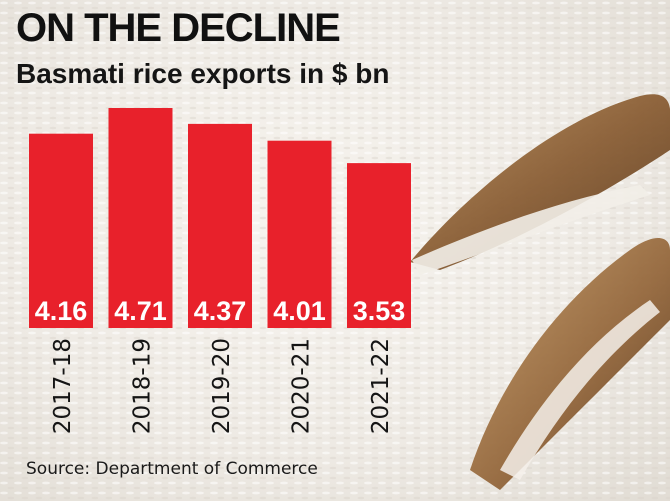 This screenshot has height=501, width=670. I want to click on x-tick-label: 2019-20, so click(222, 386).